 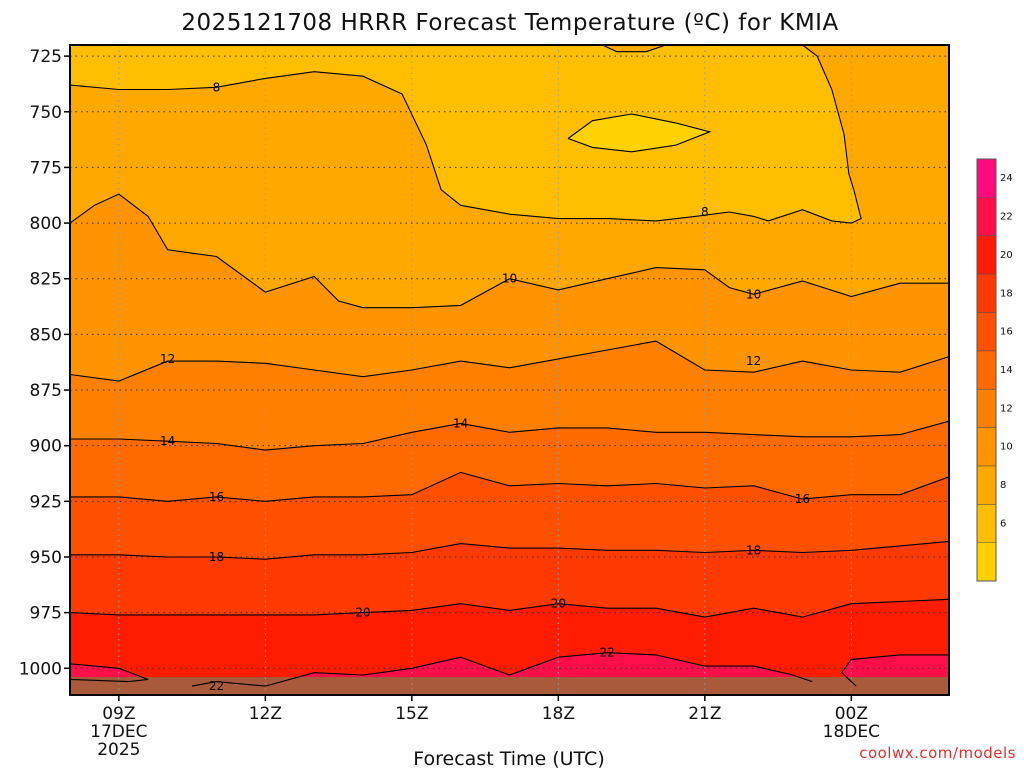 What do you see at coordinates (46, 614) in the screenshot?
I see `y-tick-label-975: 975` at bounding box center [46, 614].